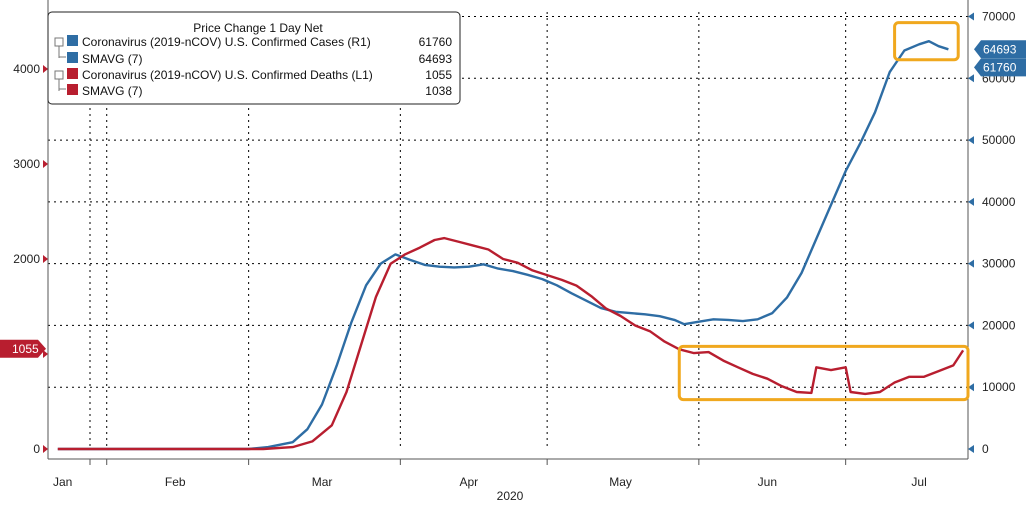 The width and height of the screenshot is (1028, 508). I want to click on x-tick-label: Apr, so click(469, 482).